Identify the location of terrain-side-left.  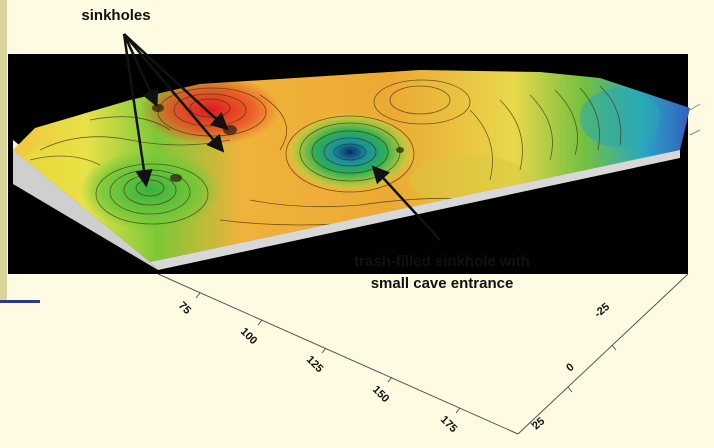
(85, 210).